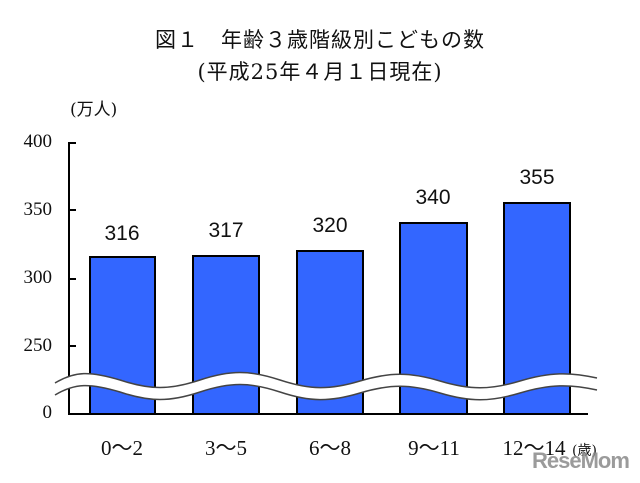  I want to click on y-axis-unit: (万人), so click(94, 110).